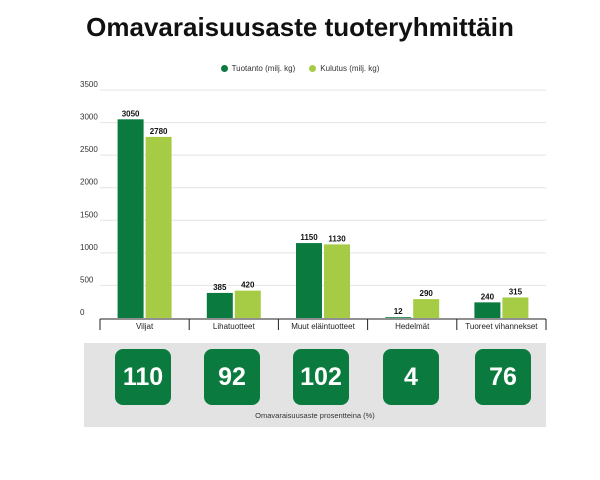 The width and height of the screenshot is (600, 480). Describe the element at coordinates (89, 247) in the screenshot. I see `y-tick-label: 1000` at that location.